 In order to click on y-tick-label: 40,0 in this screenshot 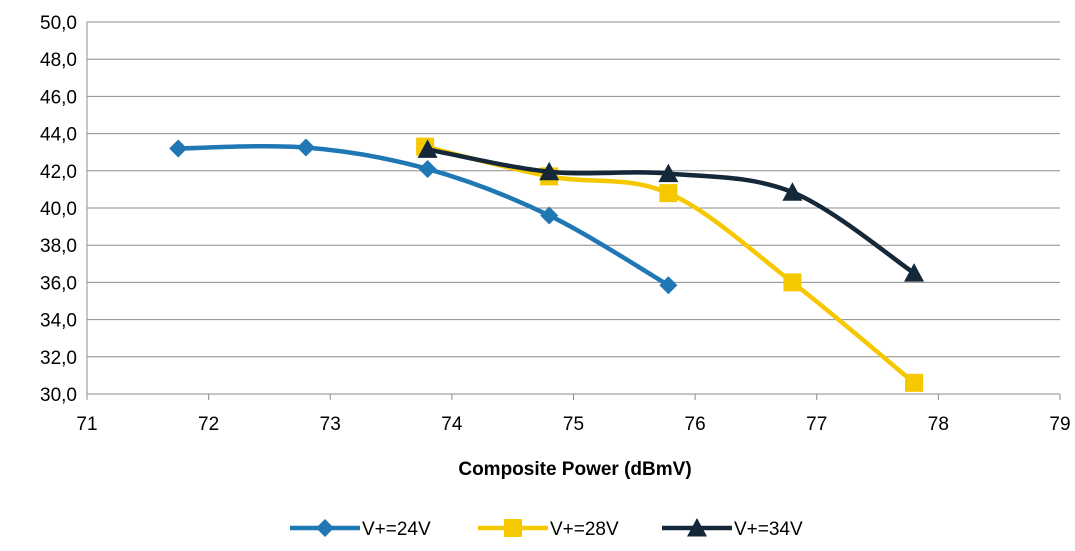, I will do `click(58, 209)`.